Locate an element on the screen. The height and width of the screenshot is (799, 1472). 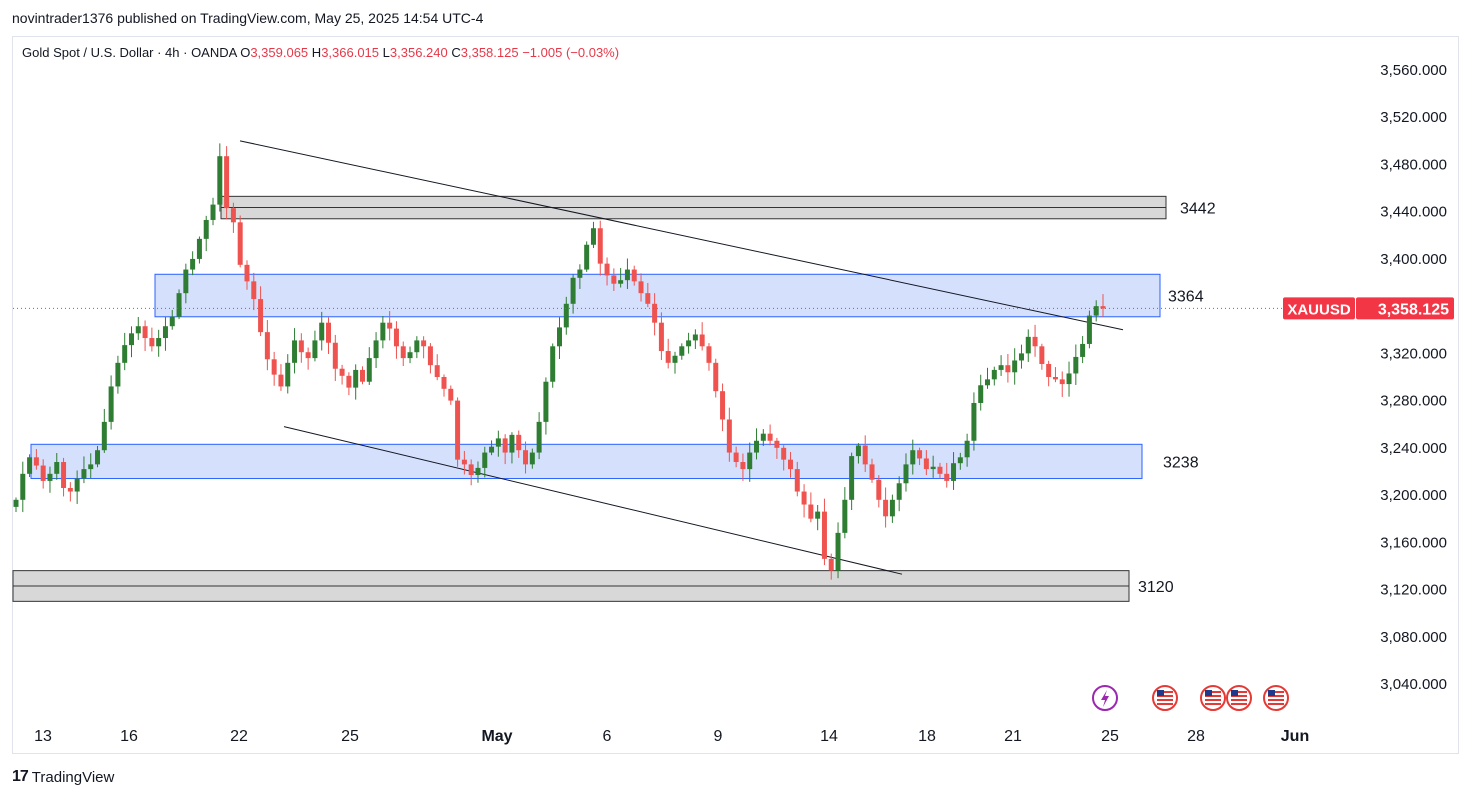
trendline is located at coordinates (681, 235).